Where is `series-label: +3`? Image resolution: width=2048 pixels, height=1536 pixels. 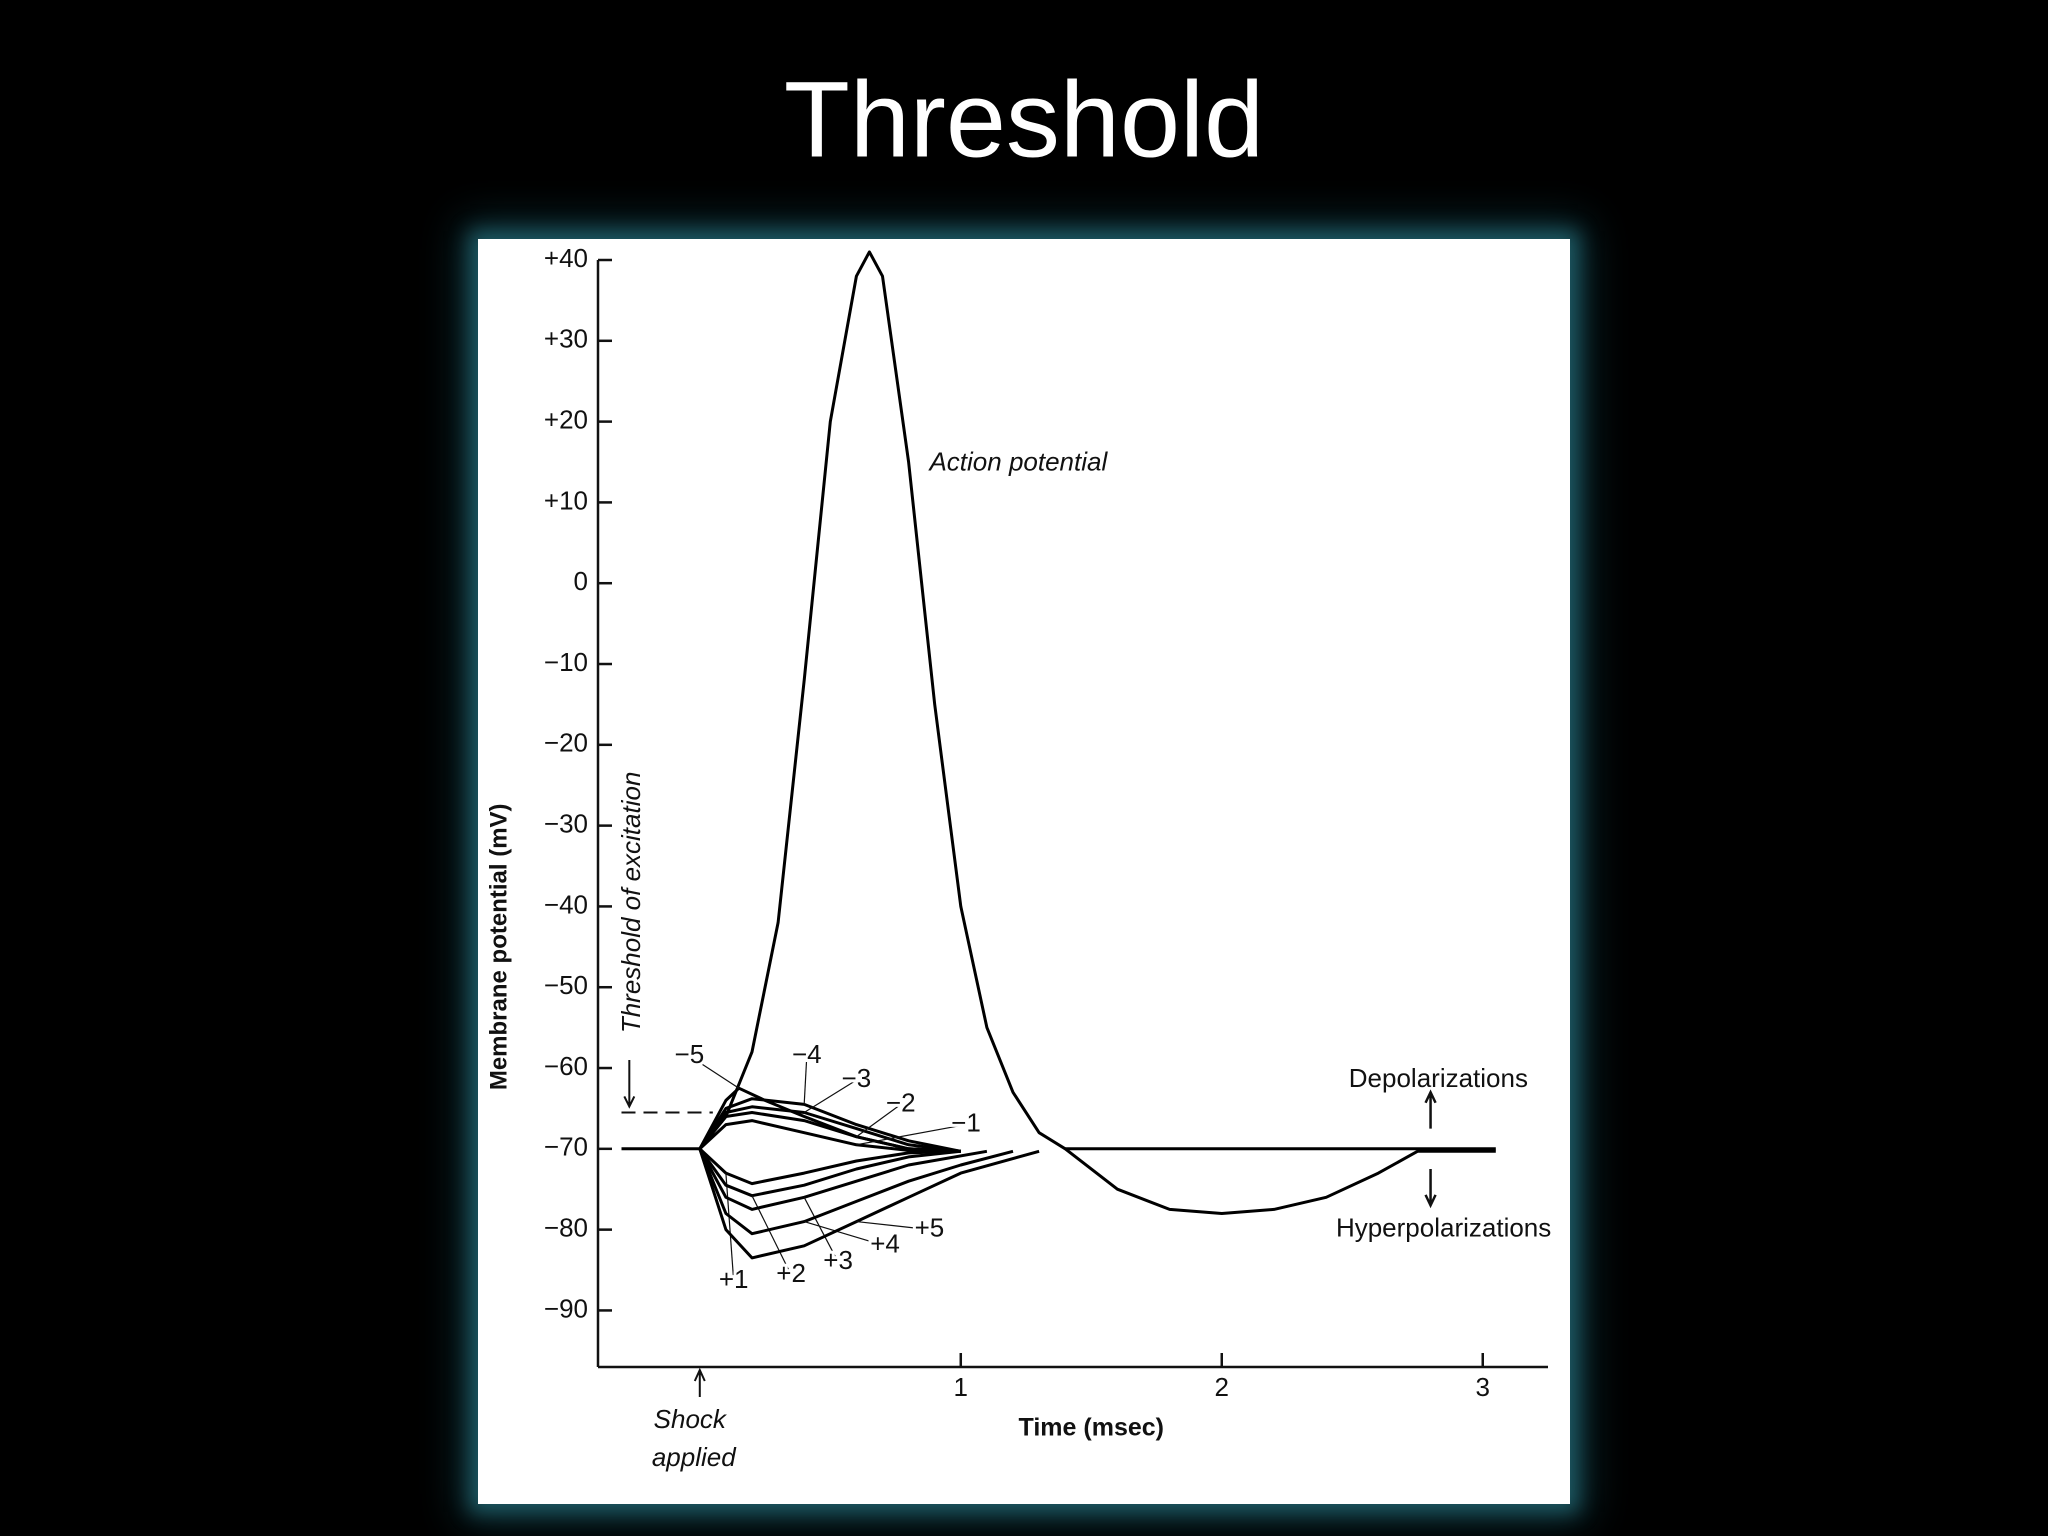
series-label: +3 is located at coordinates (838, 1260).